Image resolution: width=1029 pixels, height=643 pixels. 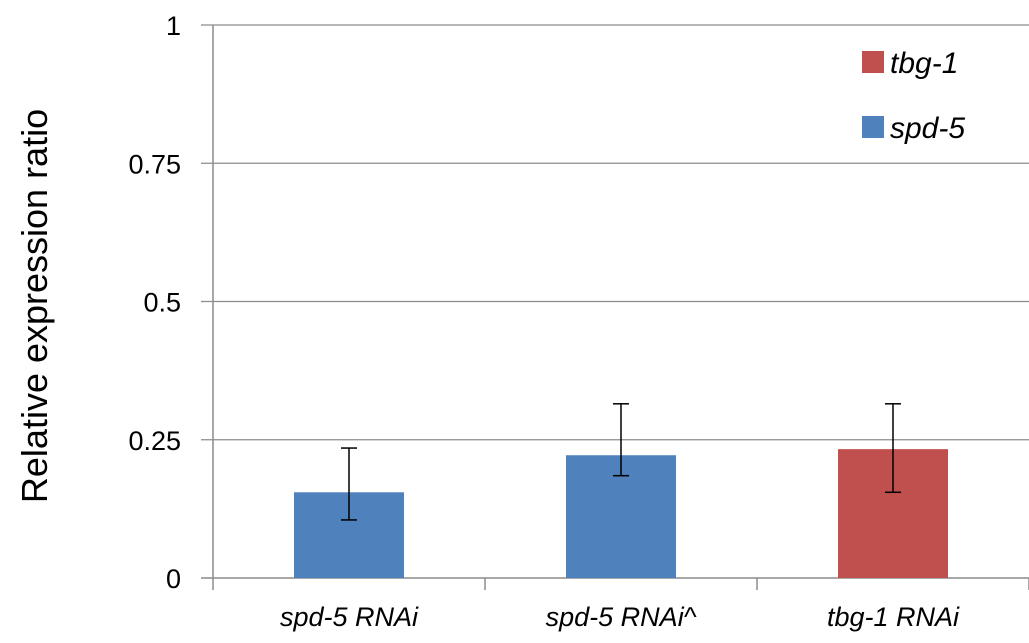 I want to click on y-tick-labels: 0 0.25 0.5 0.75 1, so click(x=154, y=302).